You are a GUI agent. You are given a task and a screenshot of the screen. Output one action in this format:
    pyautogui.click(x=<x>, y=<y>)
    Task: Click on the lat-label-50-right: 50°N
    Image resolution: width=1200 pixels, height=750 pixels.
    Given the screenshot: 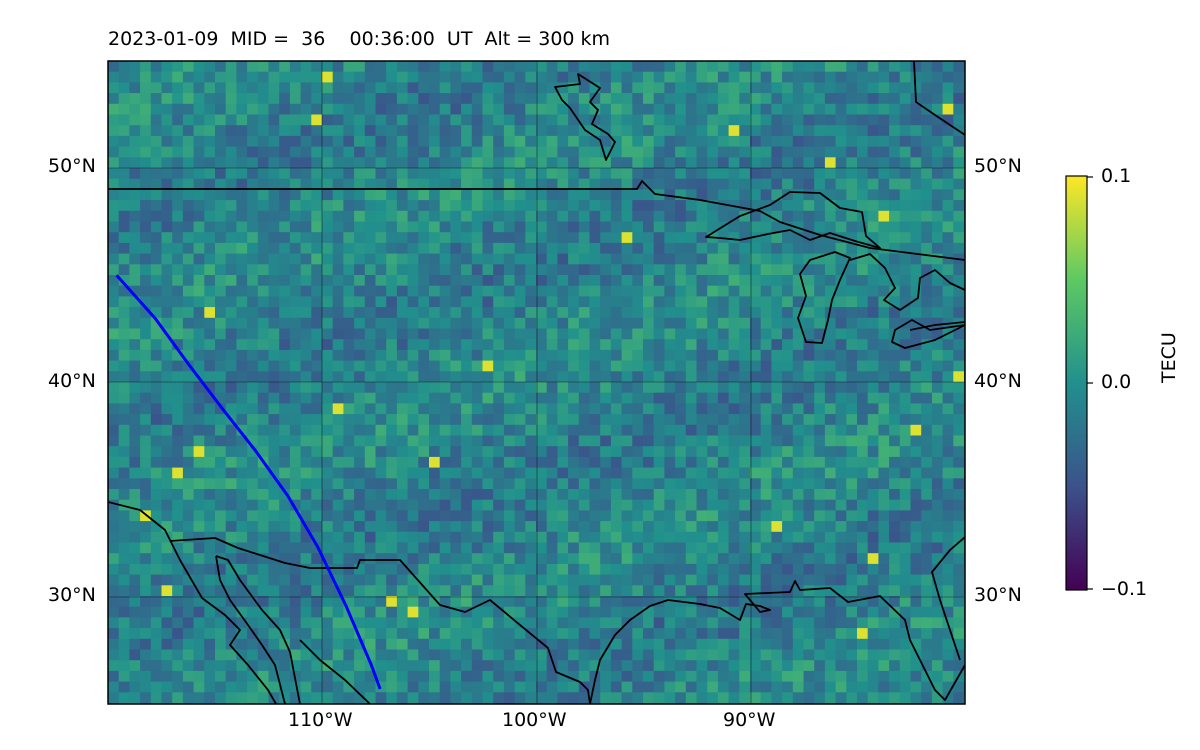 What is the action you would take?
    pyautogui.click(x=998, y=166)
    